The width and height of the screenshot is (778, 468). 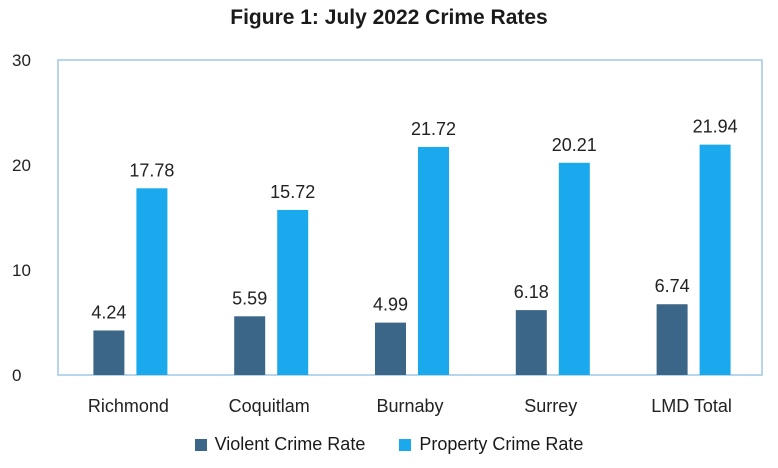 What do you see at coordinates (501, 444) in the screenshot?
I see `legend-label-property: Property Crime Rate` at bounding box center [501, 444].